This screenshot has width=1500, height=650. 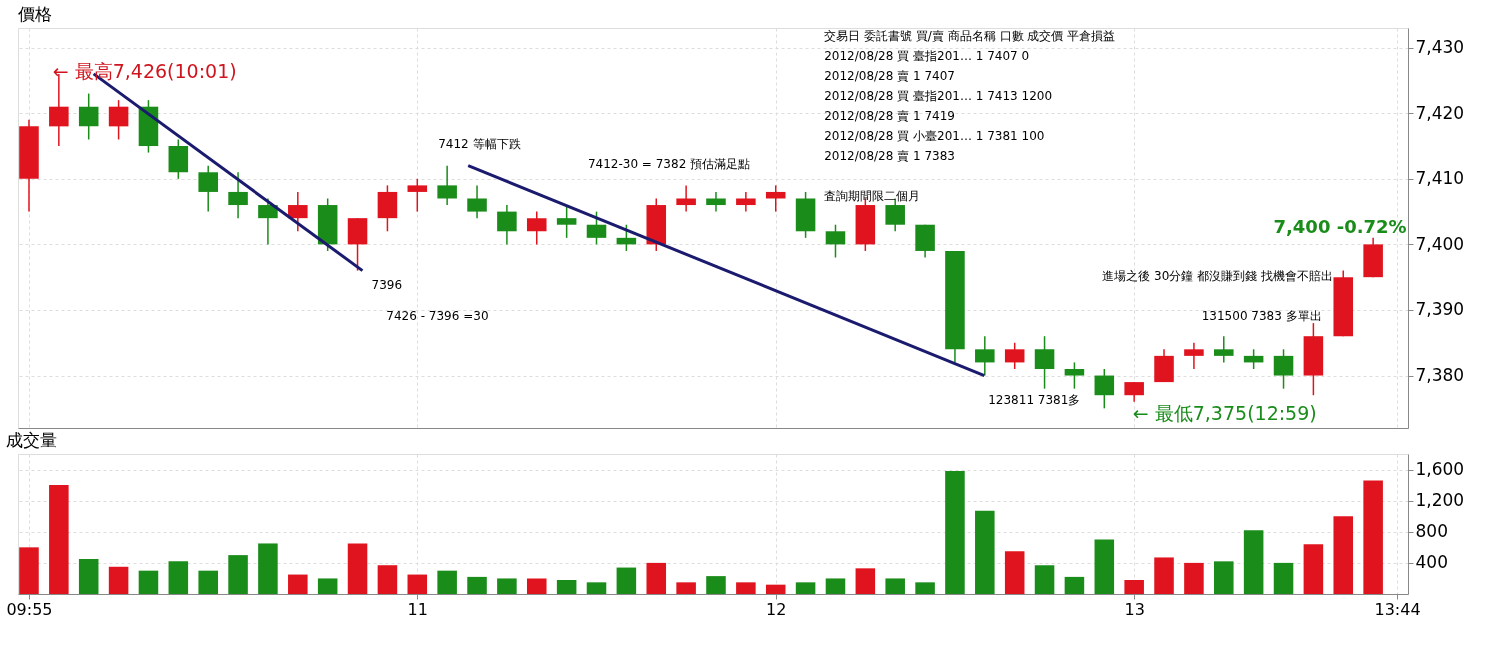 I want to click on annotation: 2012/08/28 賣 1 7419, so click(x=889, y=116).